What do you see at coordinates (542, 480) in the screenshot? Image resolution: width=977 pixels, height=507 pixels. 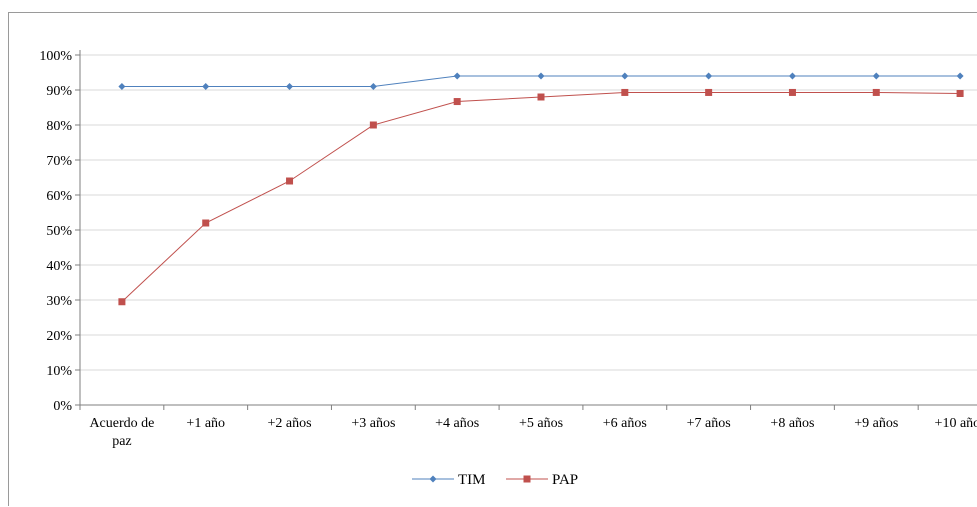 I see `legend-entry-pap: PAP` at bounding box center [542, 480].